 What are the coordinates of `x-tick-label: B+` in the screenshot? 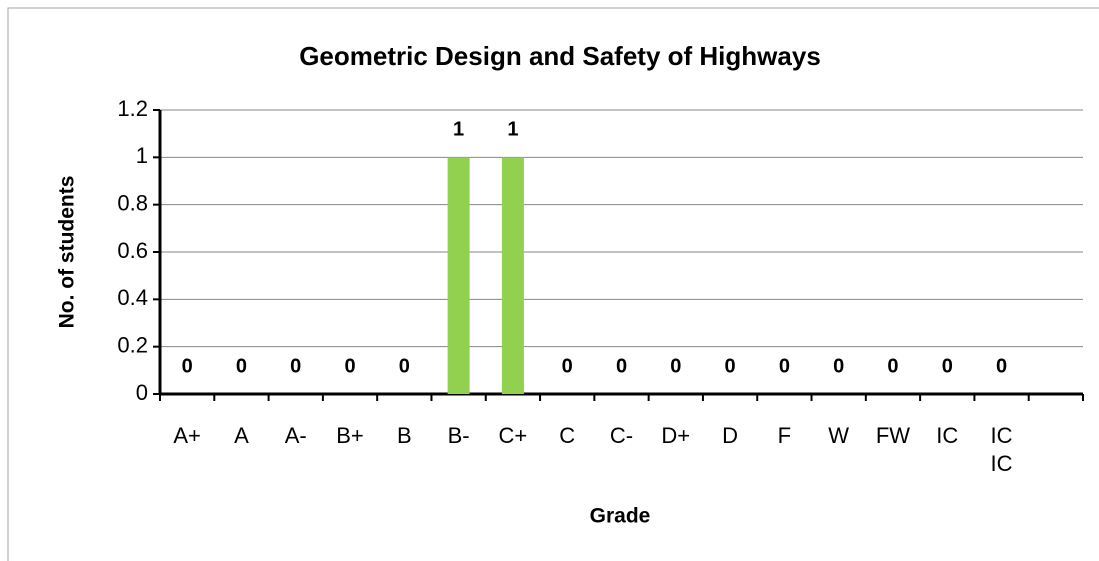 It's located at (350, 435).